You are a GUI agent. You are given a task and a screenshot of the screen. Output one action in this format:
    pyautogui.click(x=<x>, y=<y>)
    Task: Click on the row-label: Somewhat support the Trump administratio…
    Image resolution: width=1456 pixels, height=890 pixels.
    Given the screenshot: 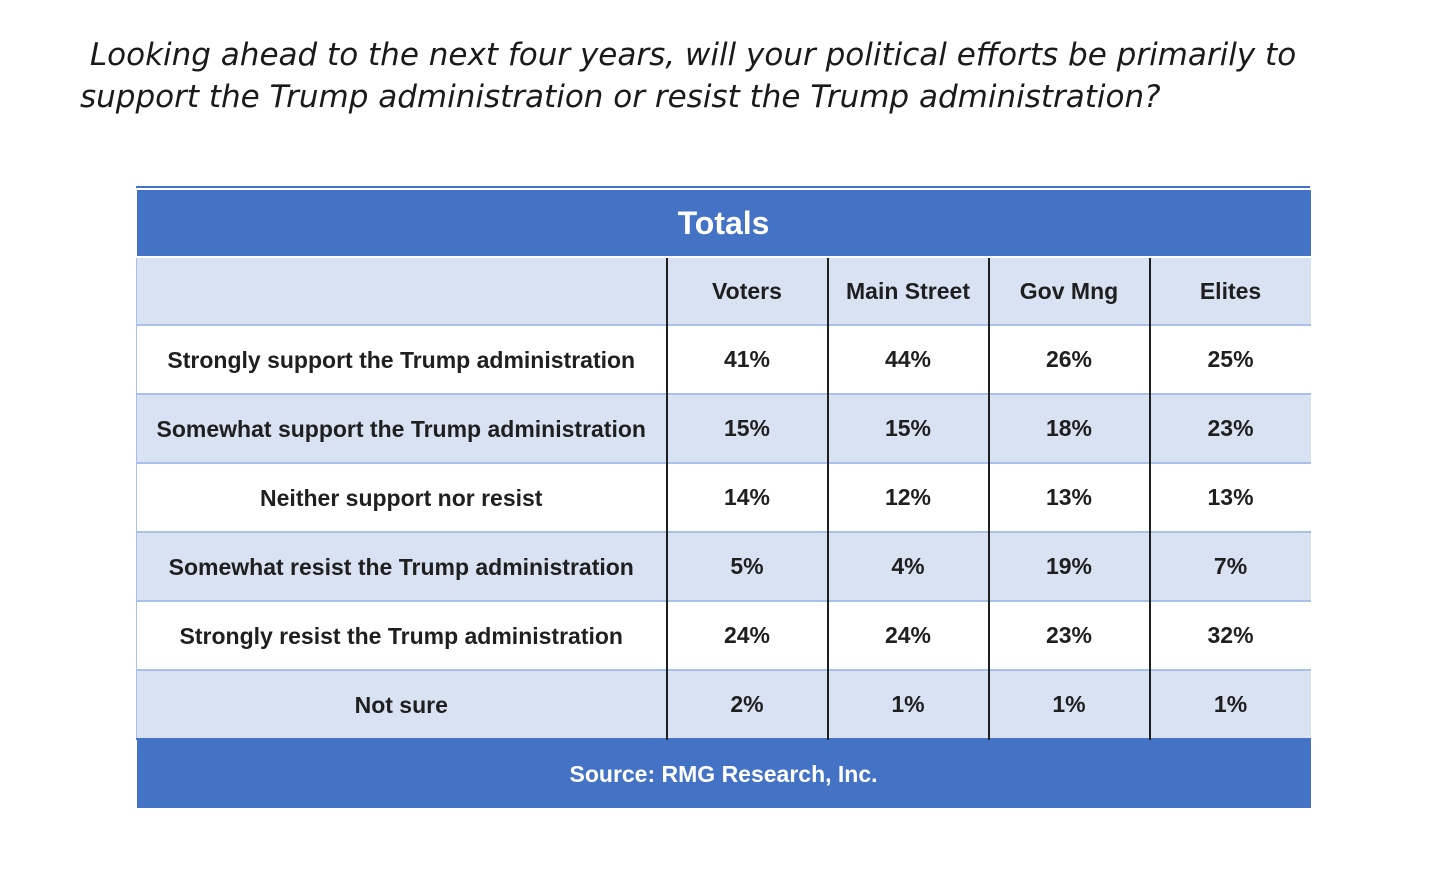 What is the action you would take?
    pyautogui.click(x=401, y=428)
    